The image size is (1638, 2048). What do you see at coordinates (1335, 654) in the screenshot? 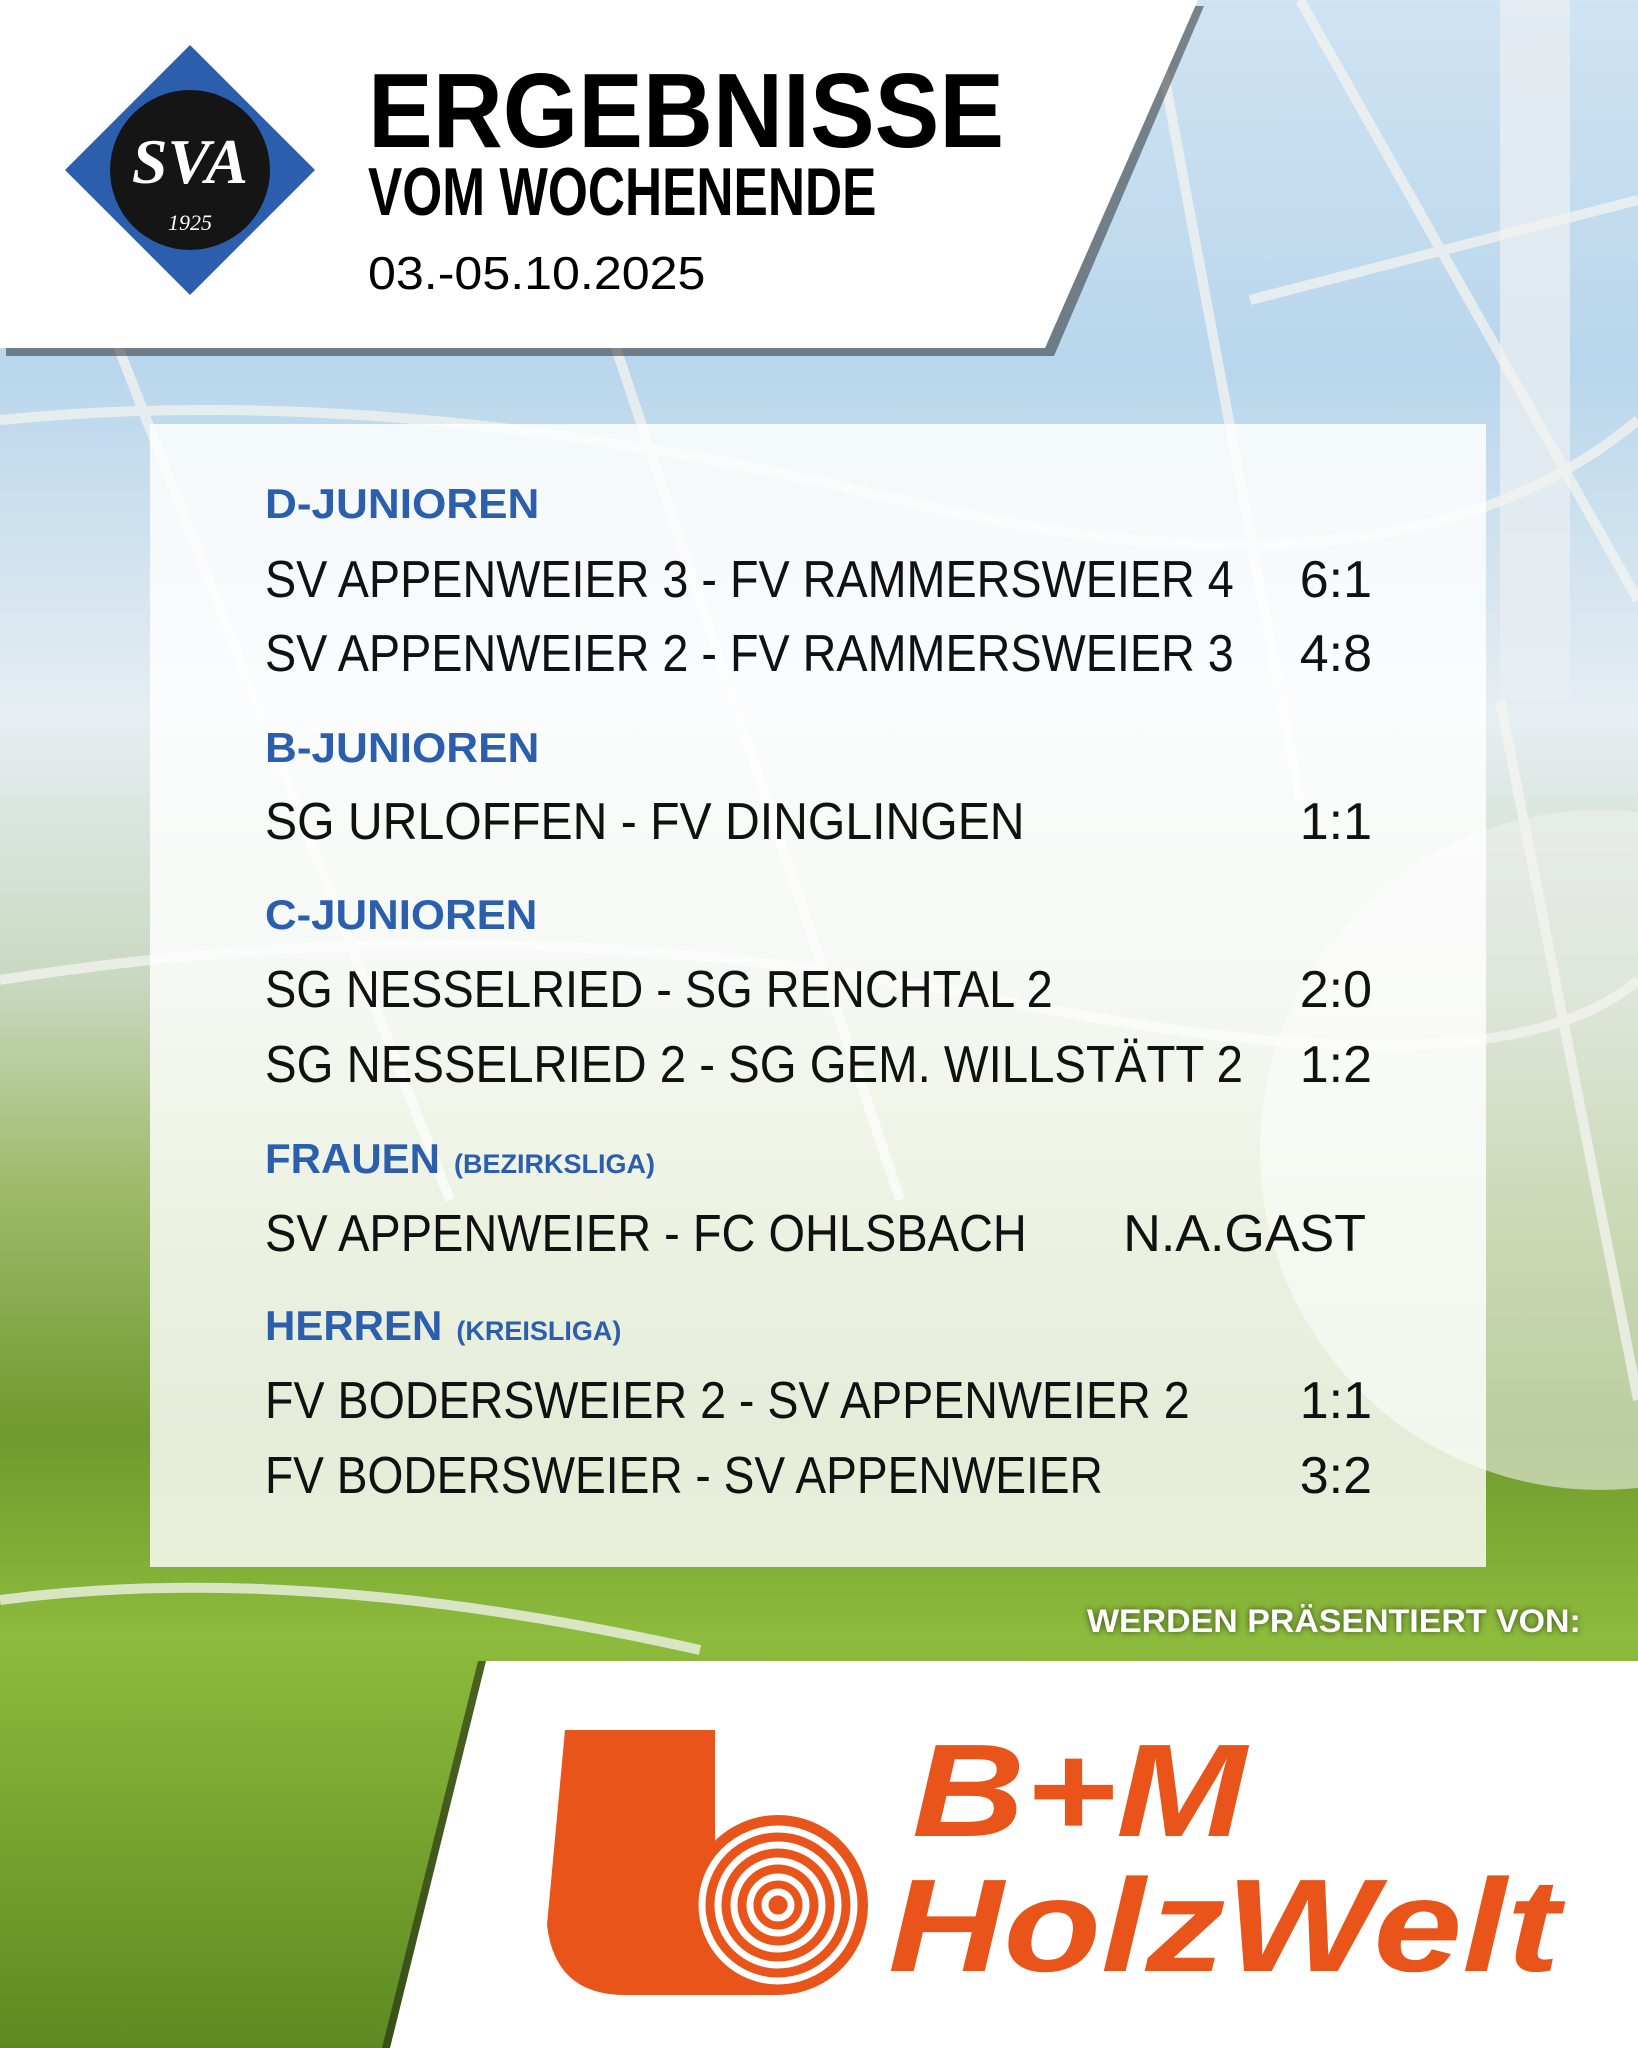
I see `match-score: 4:8` at bounding box center [1335, 654].